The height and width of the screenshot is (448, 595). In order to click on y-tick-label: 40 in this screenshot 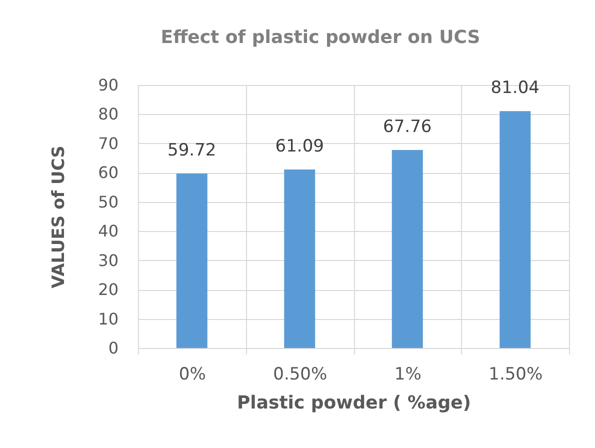, I will do `click(108, 231)`.